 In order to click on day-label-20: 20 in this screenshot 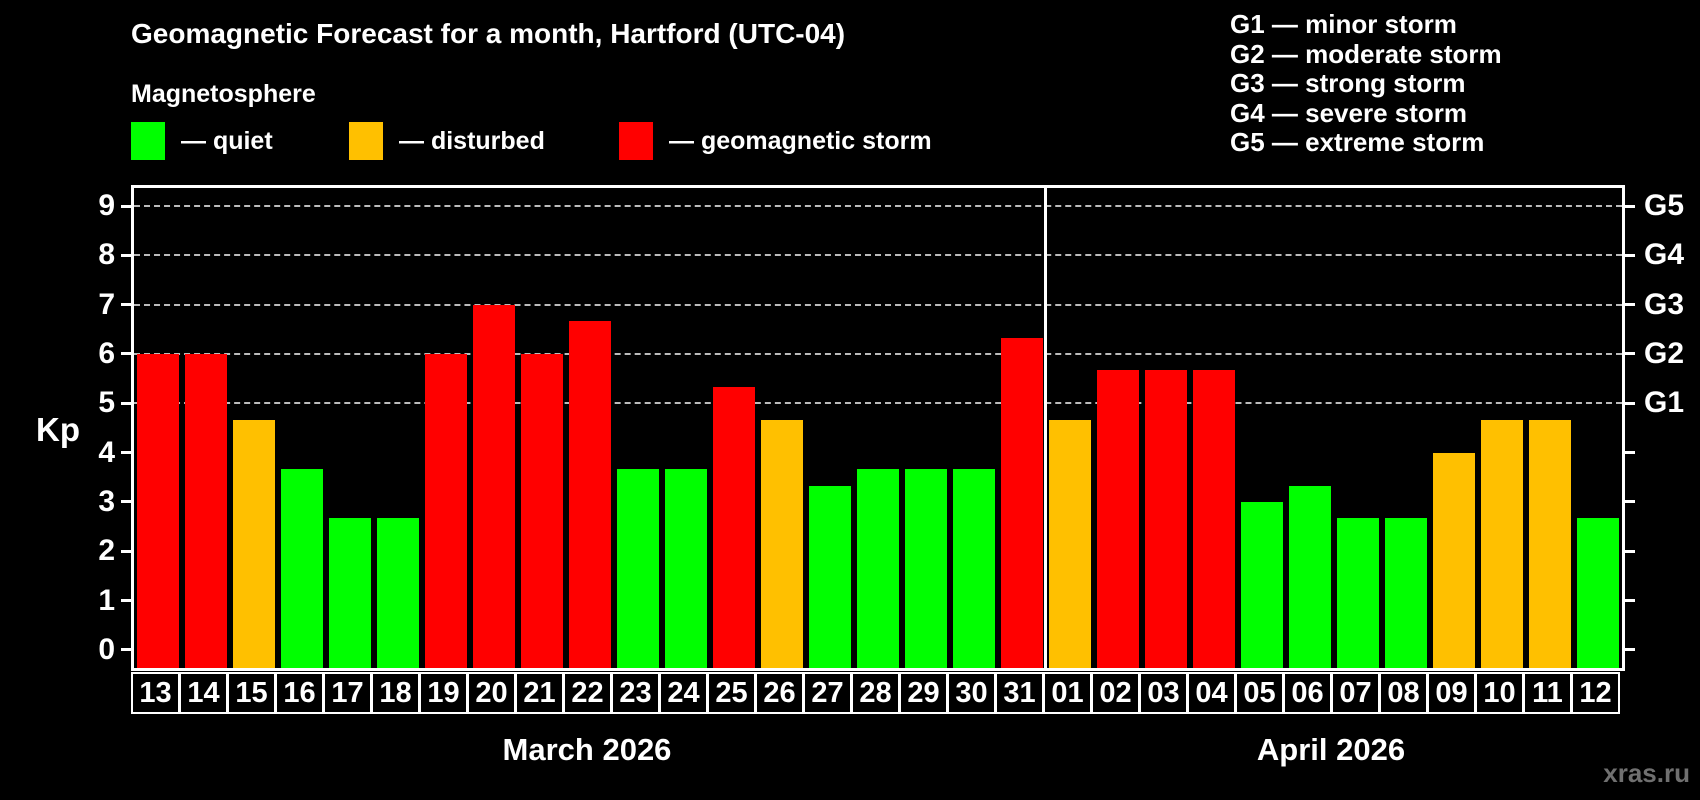, I will do `click(491, 693)`.